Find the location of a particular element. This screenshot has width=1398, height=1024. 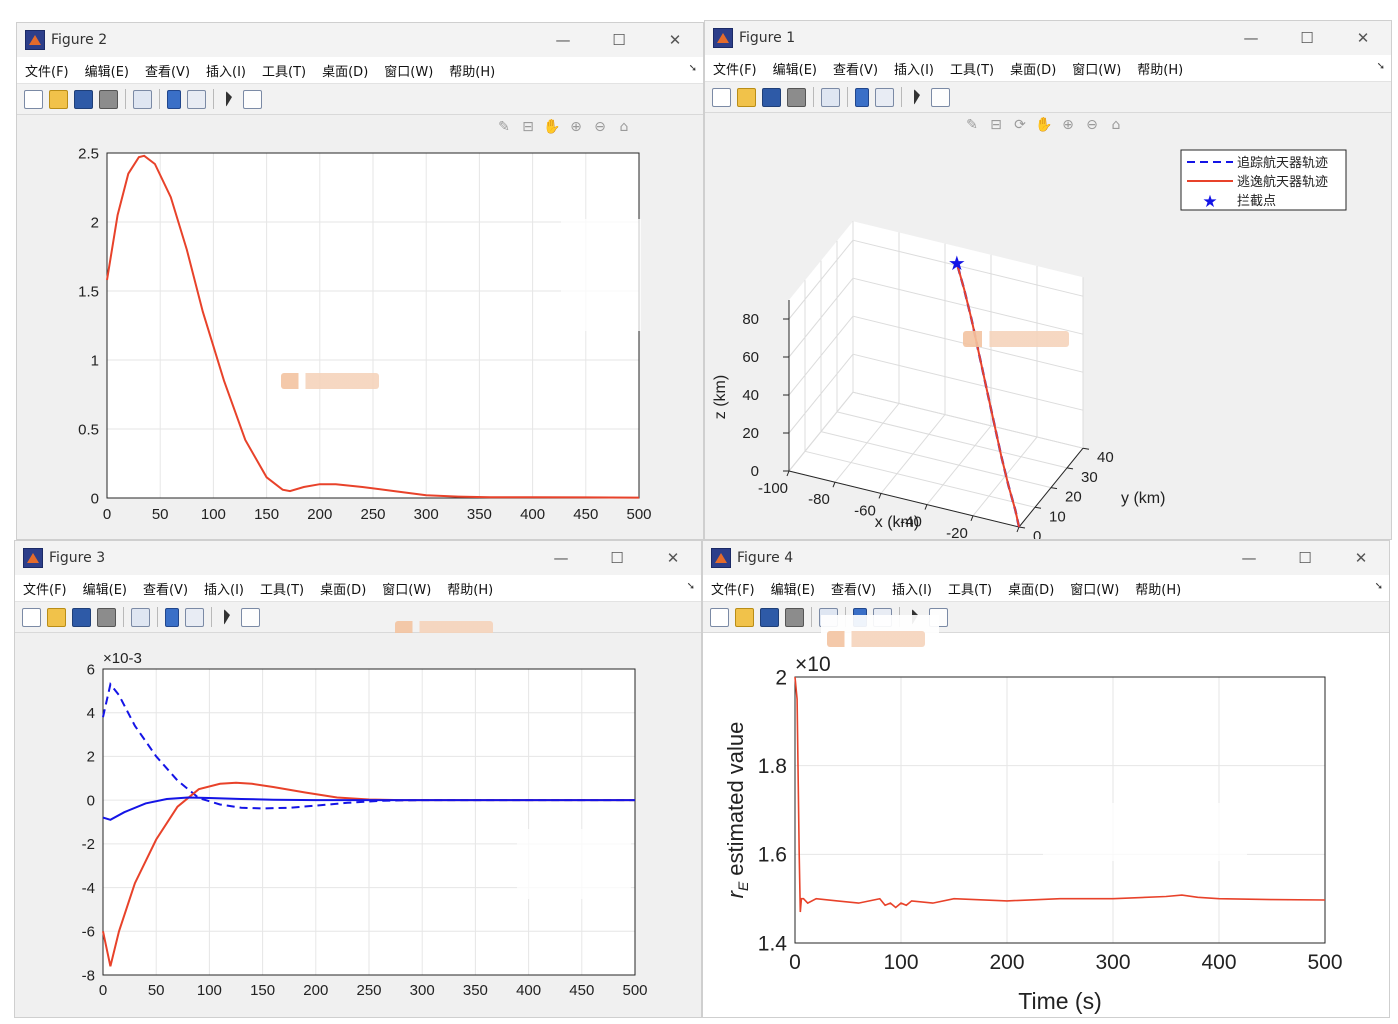

rotate-icon: ⟳ is located at coordinates (1020, 125).